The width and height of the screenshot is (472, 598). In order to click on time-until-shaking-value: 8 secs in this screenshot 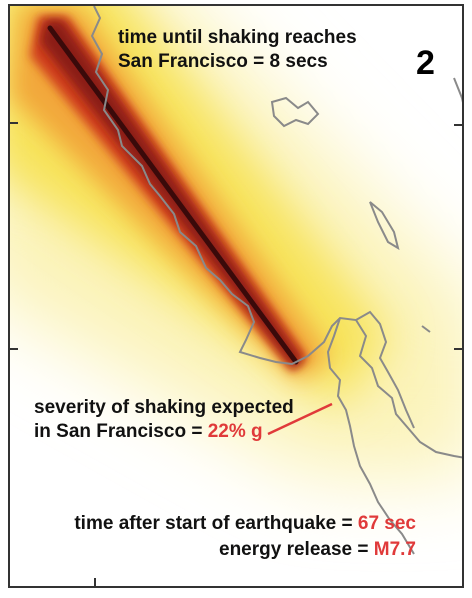, I will do `click(298, 61)`.